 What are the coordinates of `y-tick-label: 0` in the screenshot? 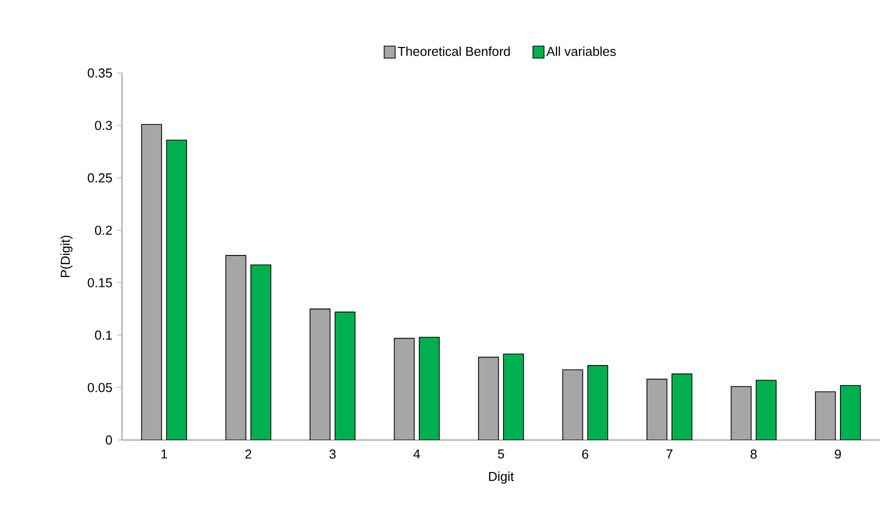 It's located at (109, 440).